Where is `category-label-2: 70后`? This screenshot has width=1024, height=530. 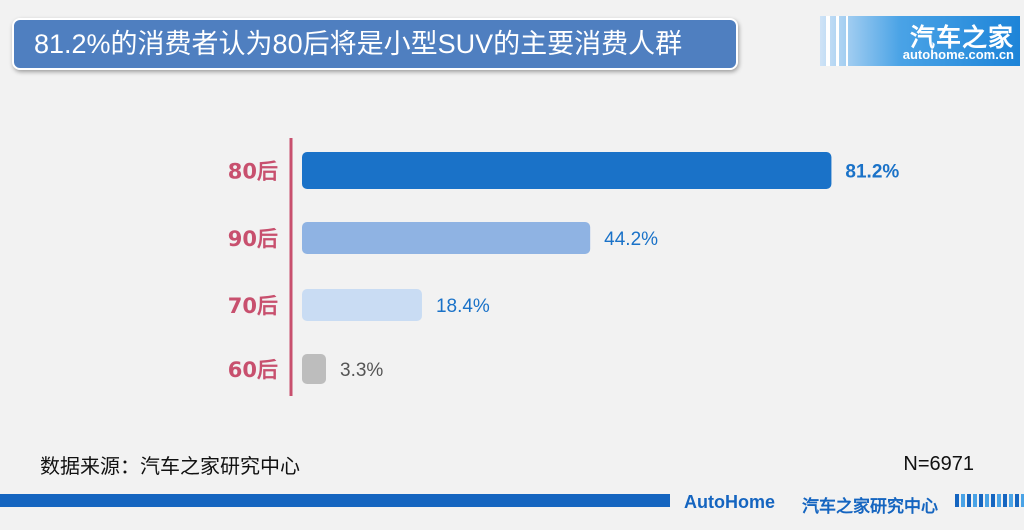
category-label-2: 70后 is located at coordinates (253, 306).